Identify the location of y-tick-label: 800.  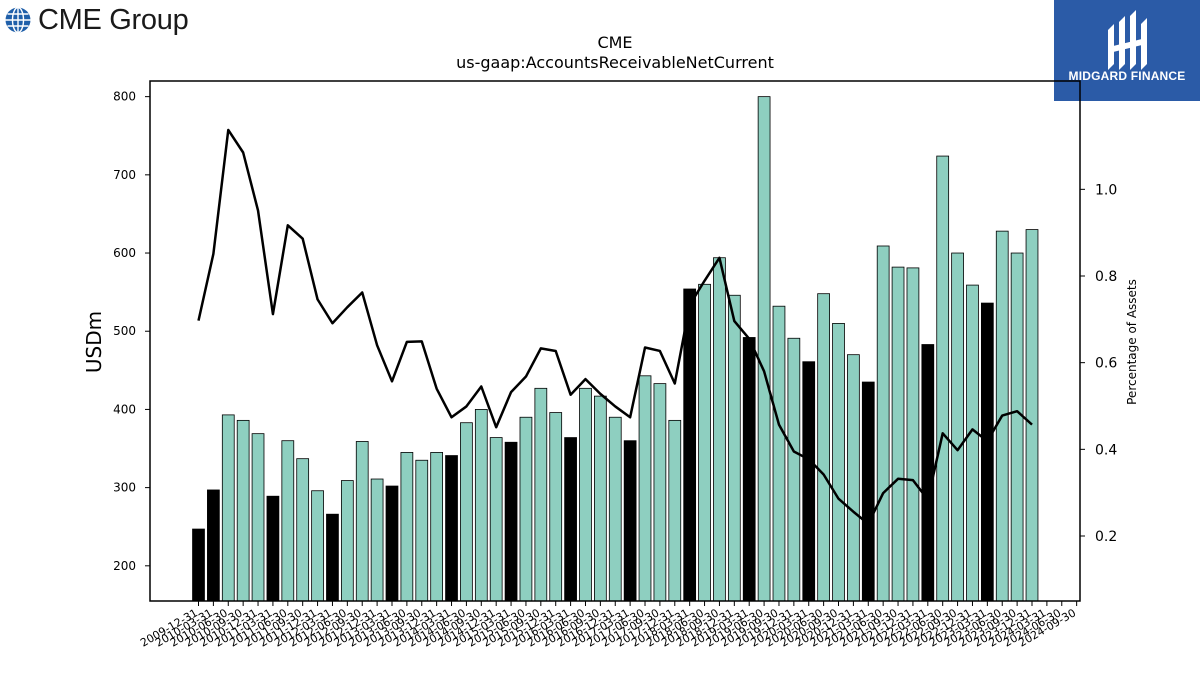
(124, 97).